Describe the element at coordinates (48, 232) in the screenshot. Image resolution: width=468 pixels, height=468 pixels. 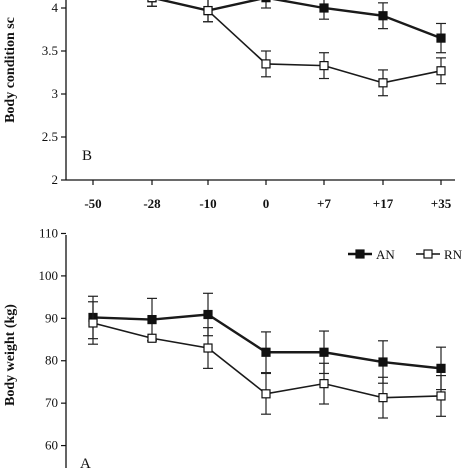
I see `y-tick-label: 110` at that location.